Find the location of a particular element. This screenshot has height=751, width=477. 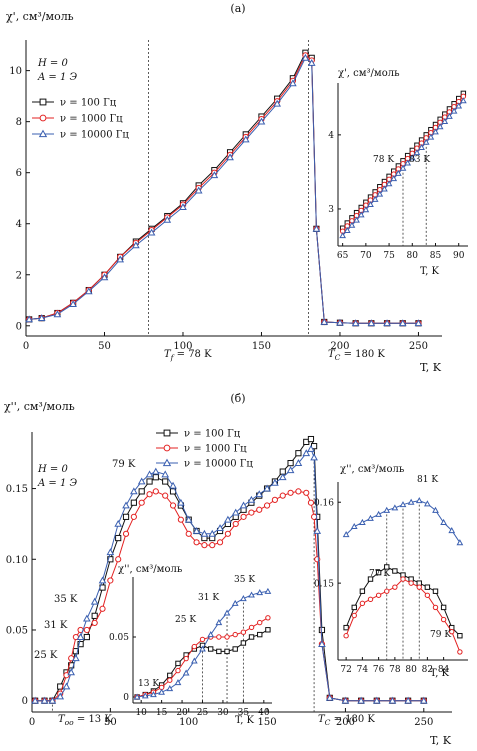

y-tick-label: 0.05 is located at coordinates (17, 630).